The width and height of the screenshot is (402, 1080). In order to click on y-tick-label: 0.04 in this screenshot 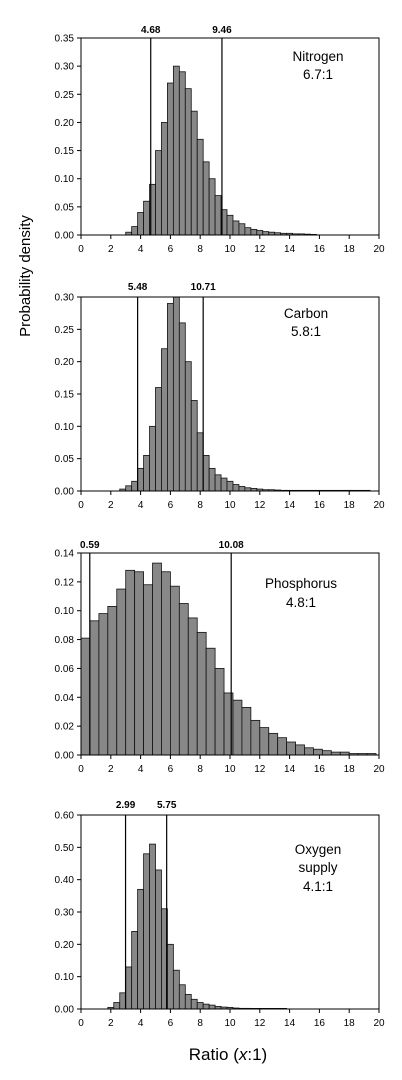, I will do `click(65, 698)`.